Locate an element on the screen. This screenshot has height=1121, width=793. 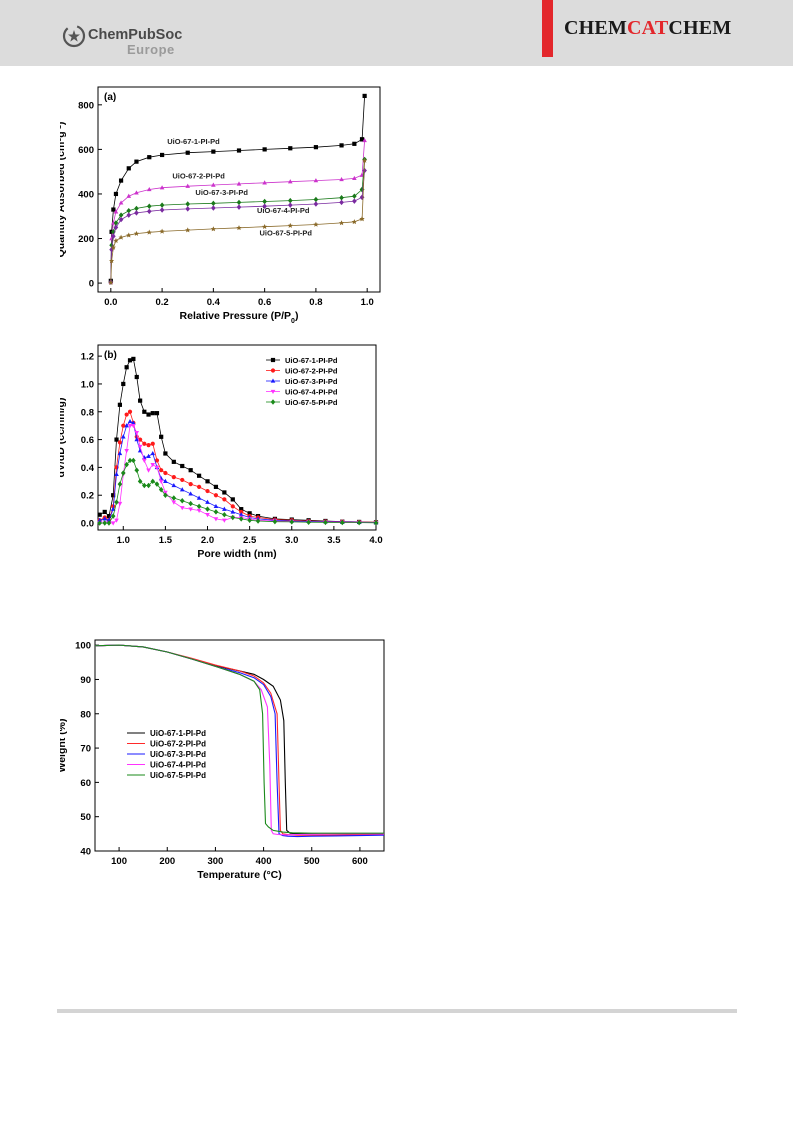
y-tick-label: 0.0 is located at coordinates (87, 524).